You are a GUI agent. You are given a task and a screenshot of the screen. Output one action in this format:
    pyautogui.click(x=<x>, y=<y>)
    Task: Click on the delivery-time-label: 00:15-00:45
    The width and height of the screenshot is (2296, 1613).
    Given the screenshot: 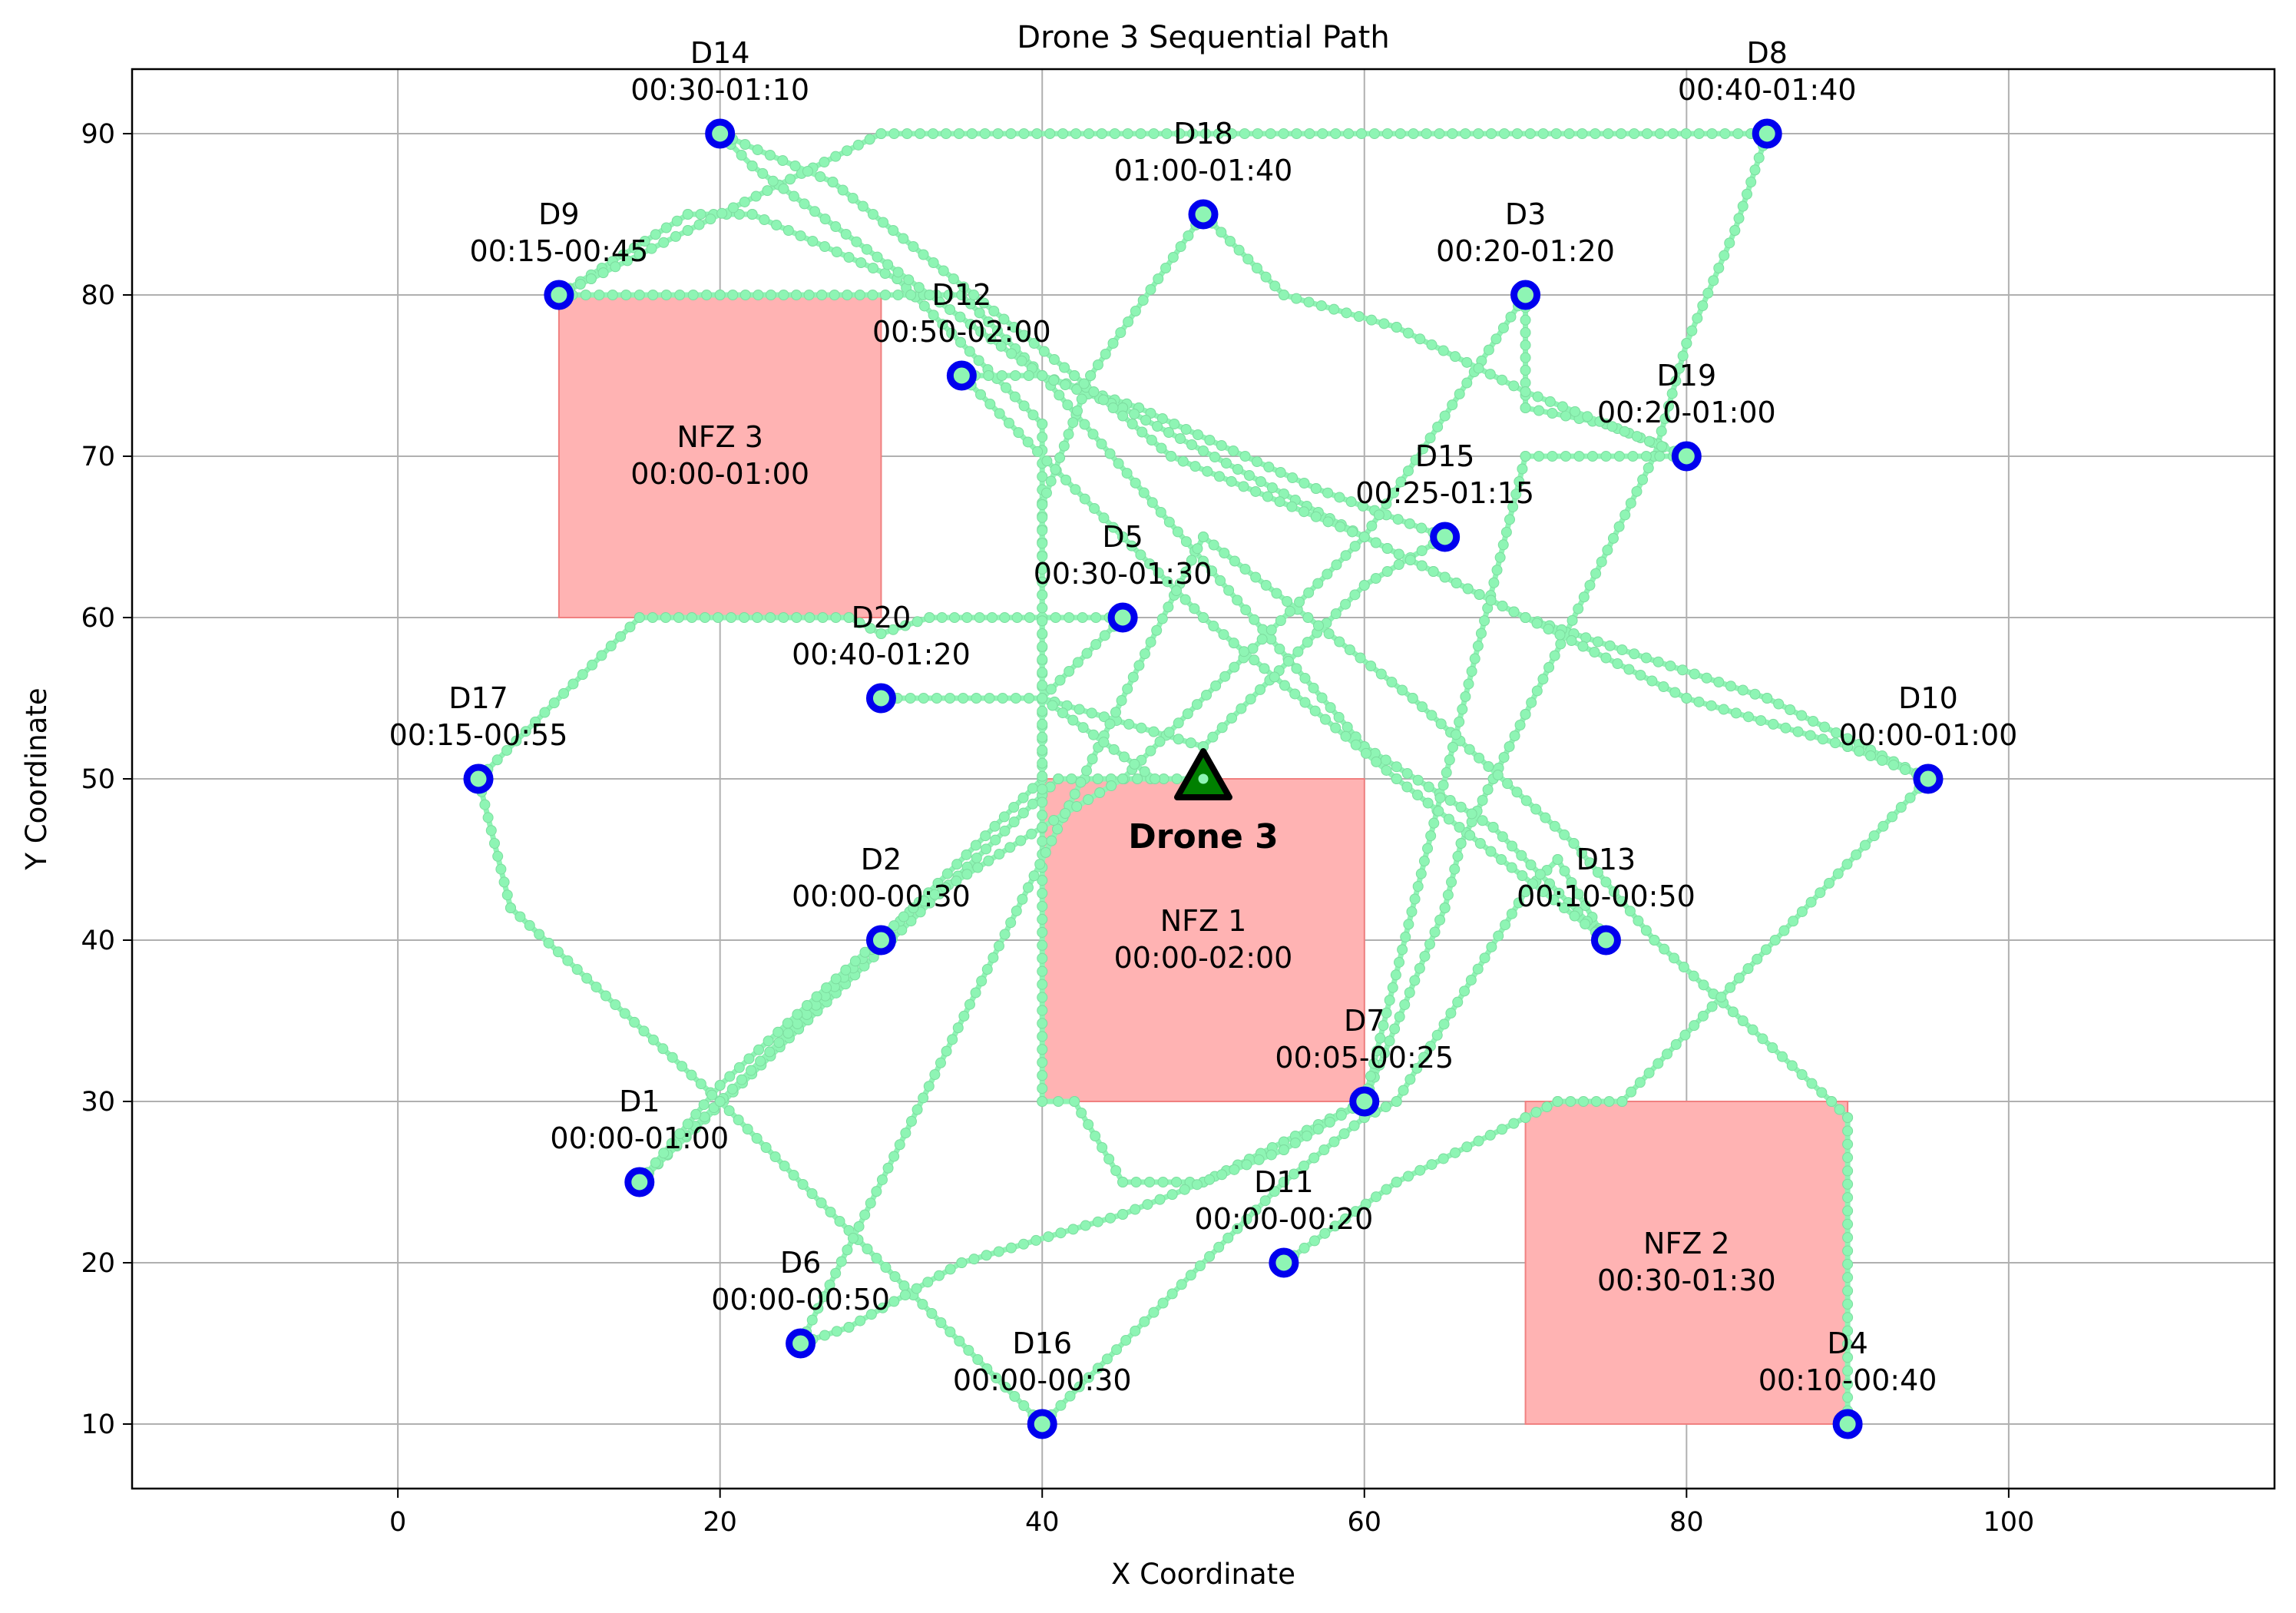 What is the action you would take?
    pyautogui.click(x=559, y=251)
    